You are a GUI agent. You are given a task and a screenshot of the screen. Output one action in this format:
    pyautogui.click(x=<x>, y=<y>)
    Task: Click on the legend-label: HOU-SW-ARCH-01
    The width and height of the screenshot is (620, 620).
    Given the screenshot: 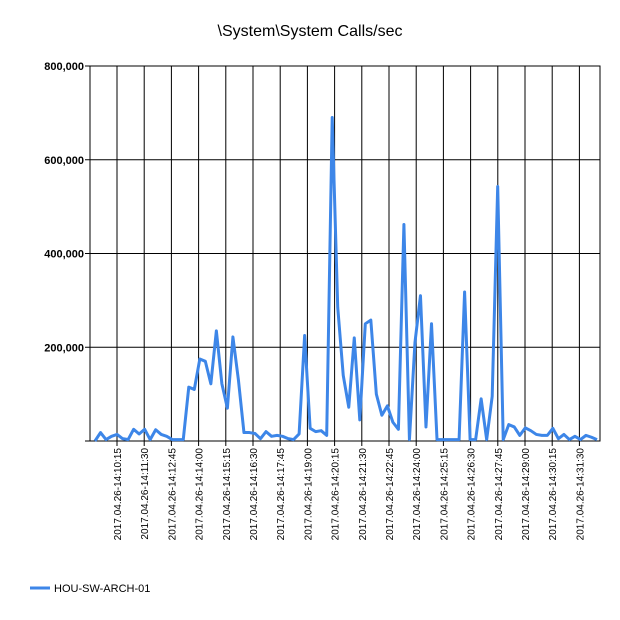 What is the action you would take?
    pyautogui.click(x=102, y=589)
    